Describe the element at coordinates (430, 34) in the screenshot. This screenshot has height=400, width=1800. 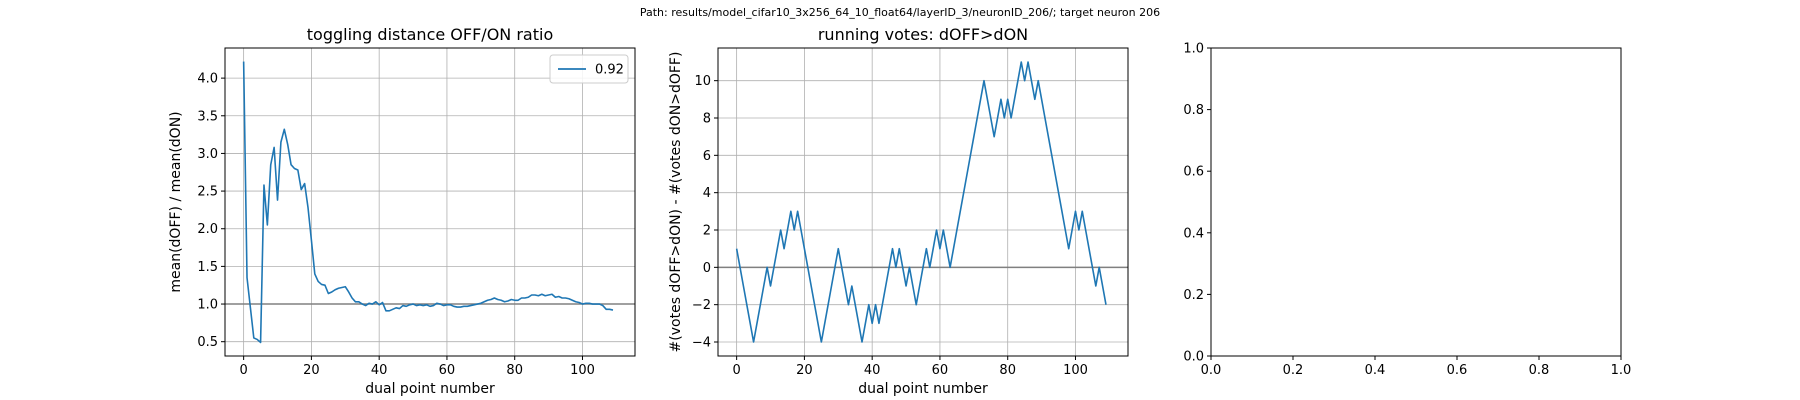
I see `axes-title: toggling distance OFF/ON ratio` at that location.